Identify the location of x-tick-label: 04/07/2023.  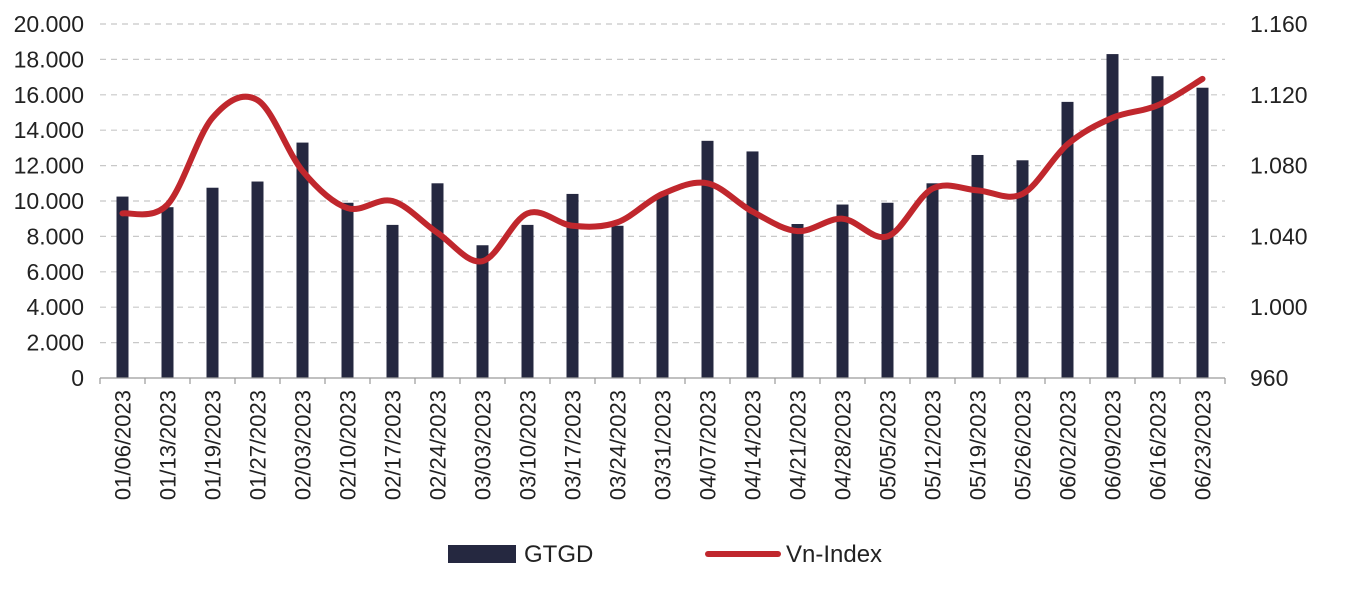
(708, 445).